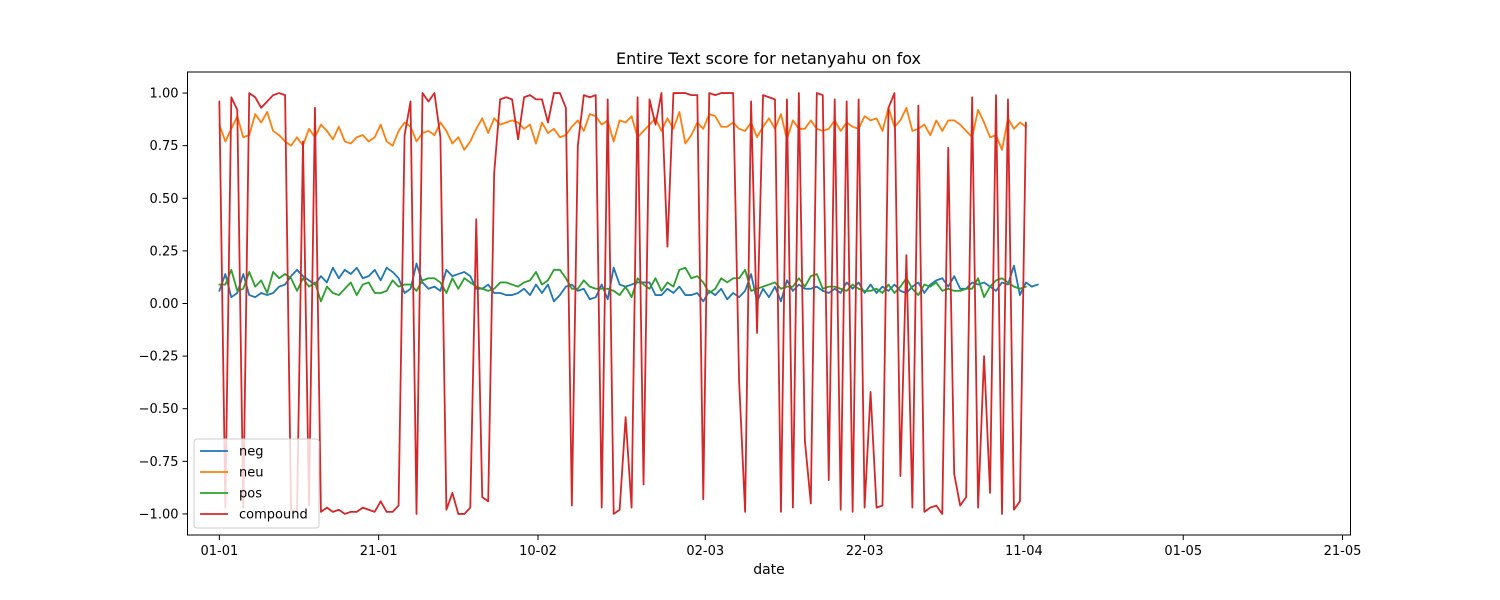 This screenshot has height=600, width=1500. What do you see at coordinates (768, 58) in the screenshot?
I see `chart-title: Entire Text score for netanyahu on fox` at bounding box center [768, 58].